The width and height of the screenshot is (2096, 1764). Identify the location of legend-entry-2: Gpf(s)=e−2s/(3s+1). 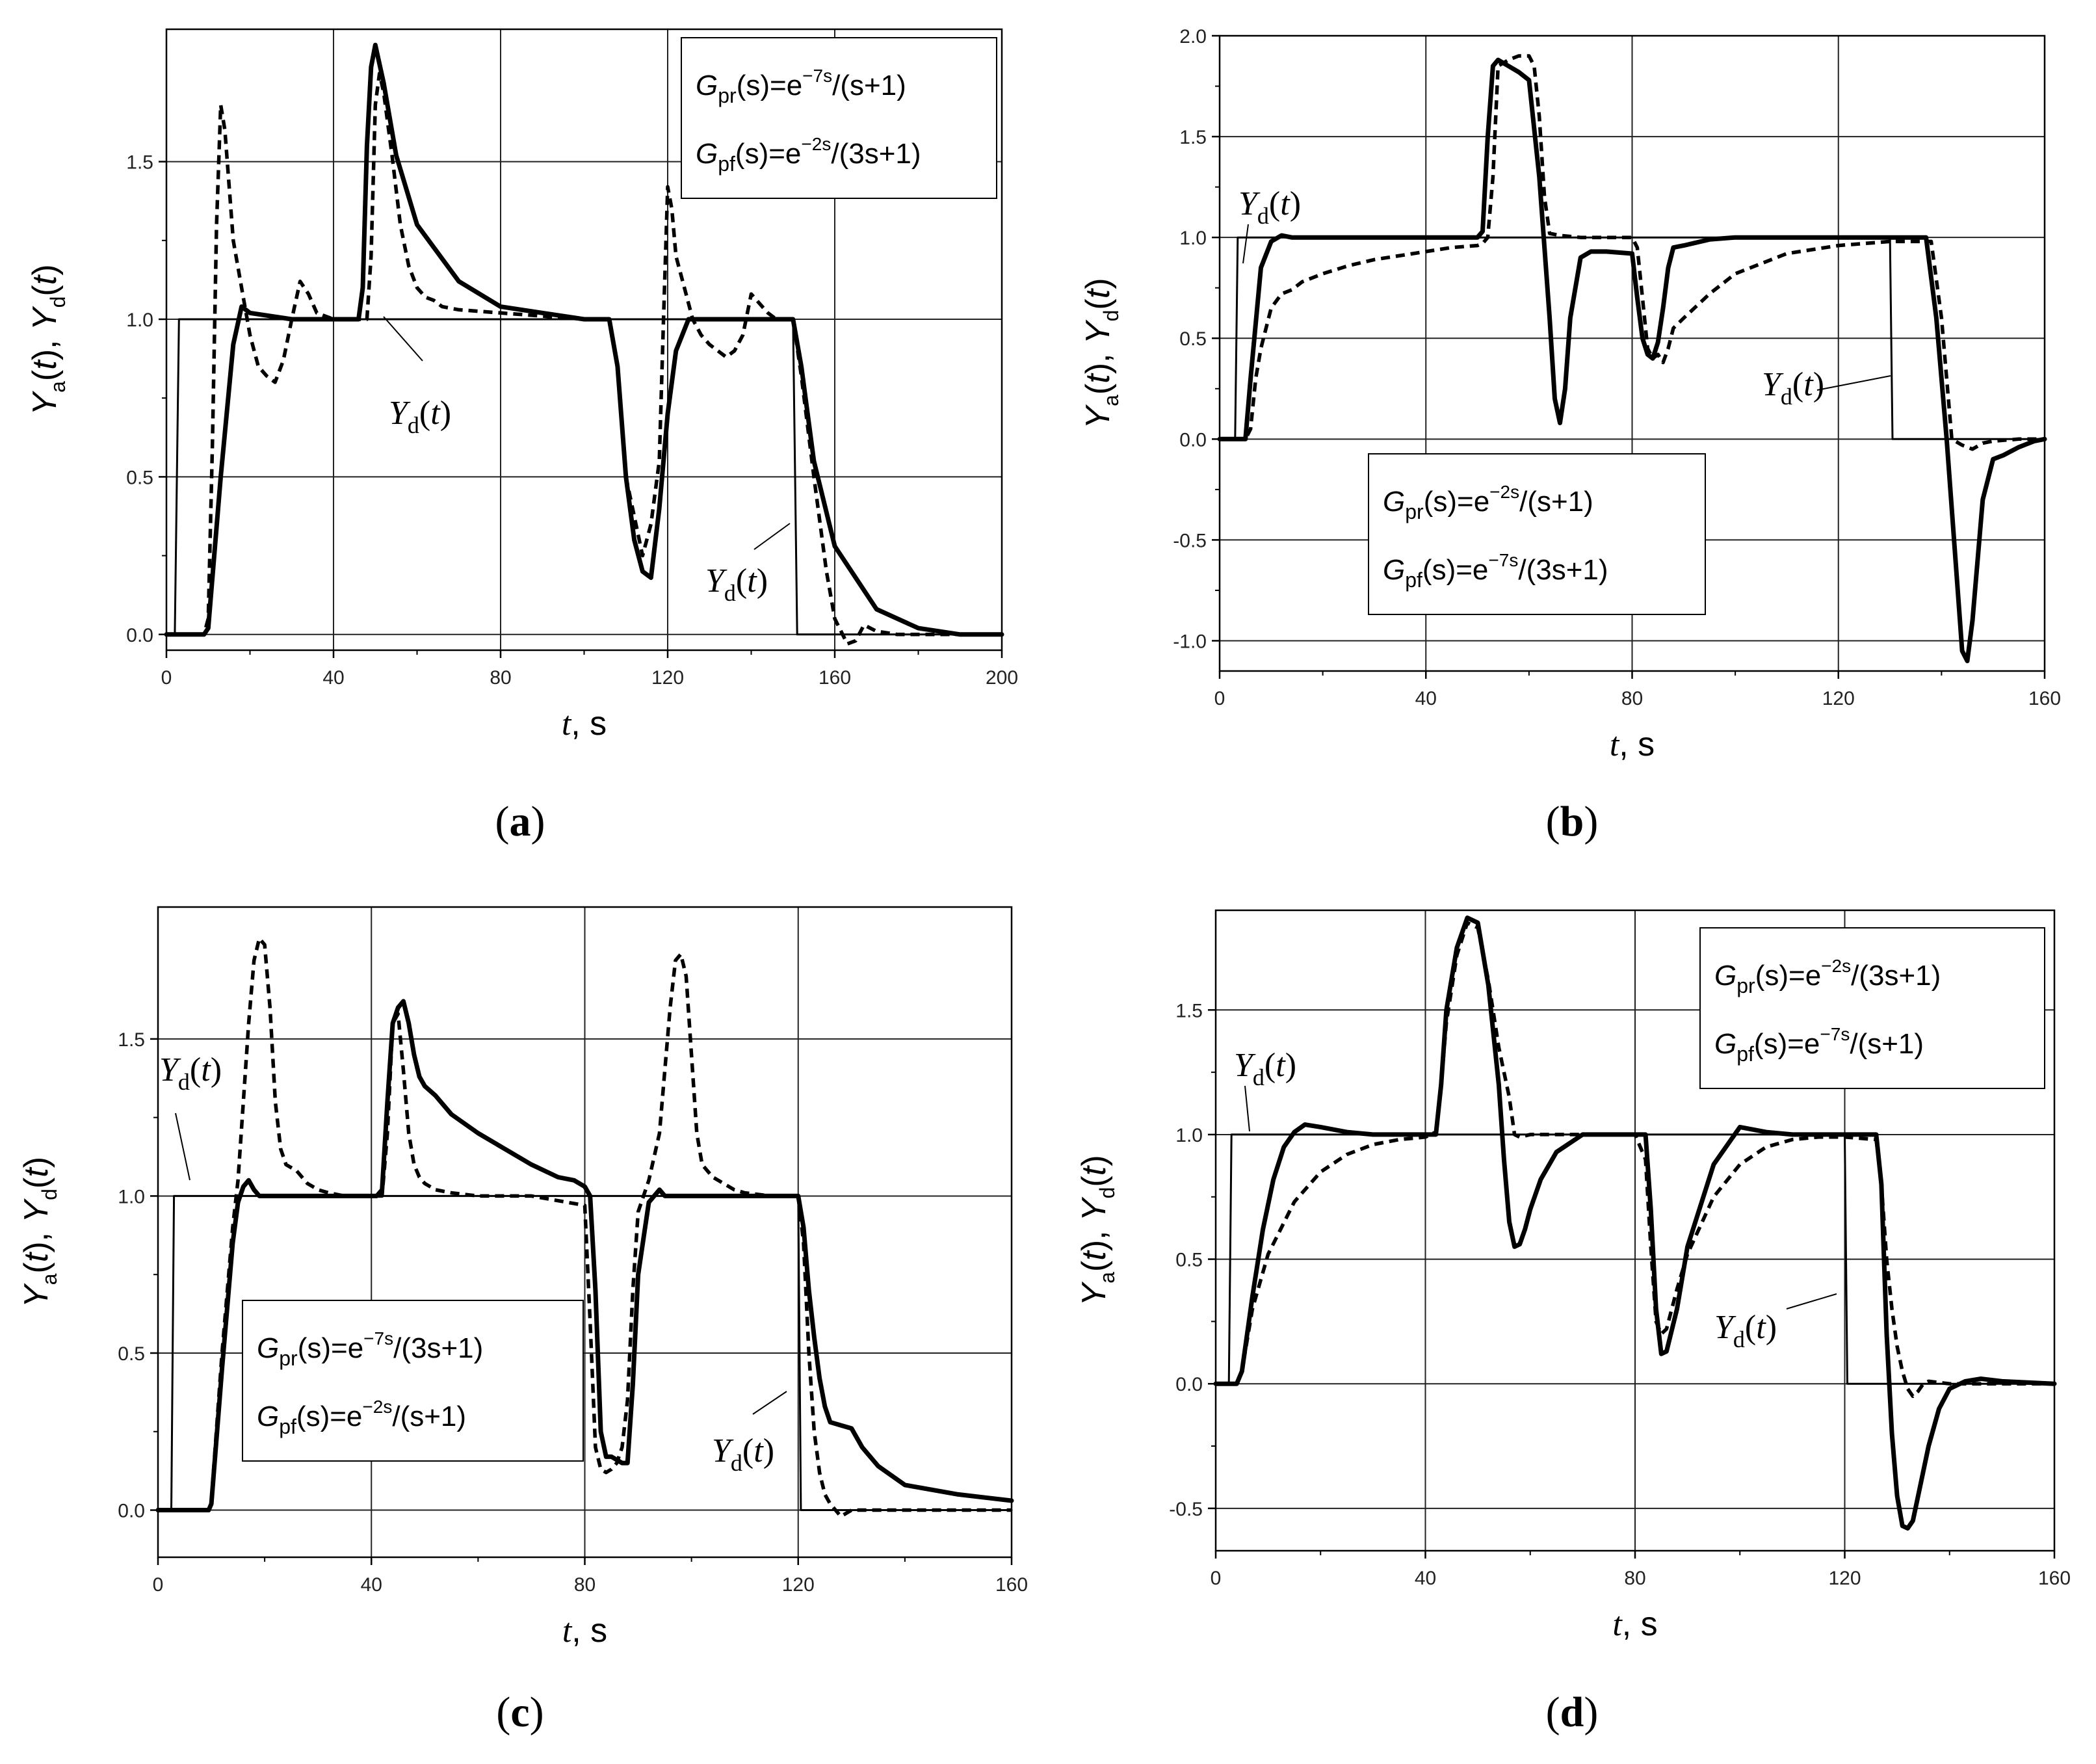
(808, 155).